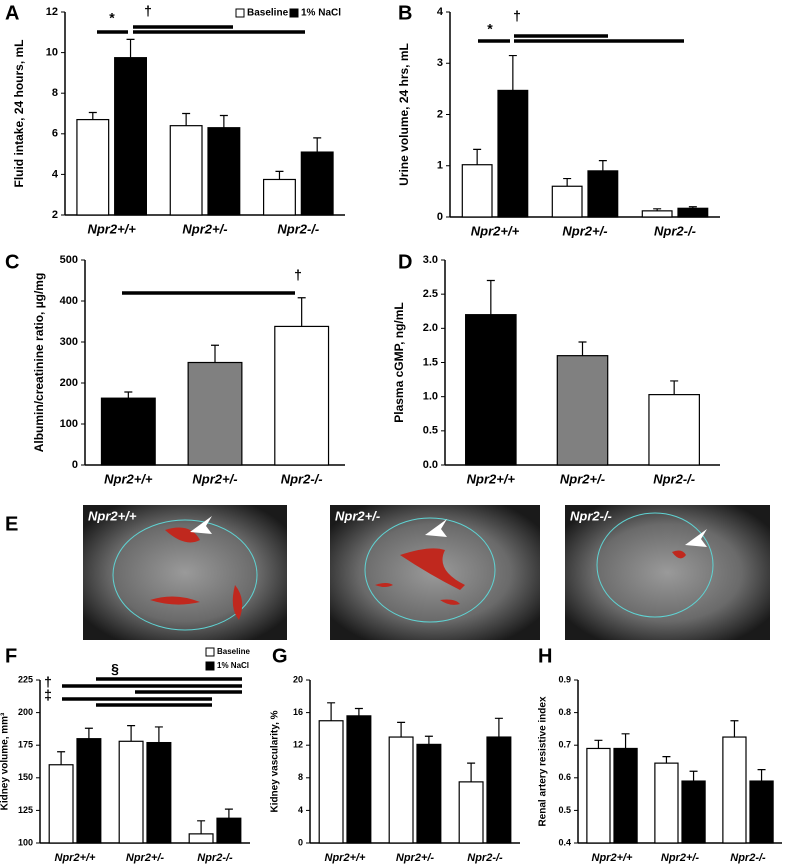 The width and height of the screenshot is (797, 865). What do you see at coordinates (420, 576) in the screenshot?
I see `vessel-signal` at bounding box center [420, 576].